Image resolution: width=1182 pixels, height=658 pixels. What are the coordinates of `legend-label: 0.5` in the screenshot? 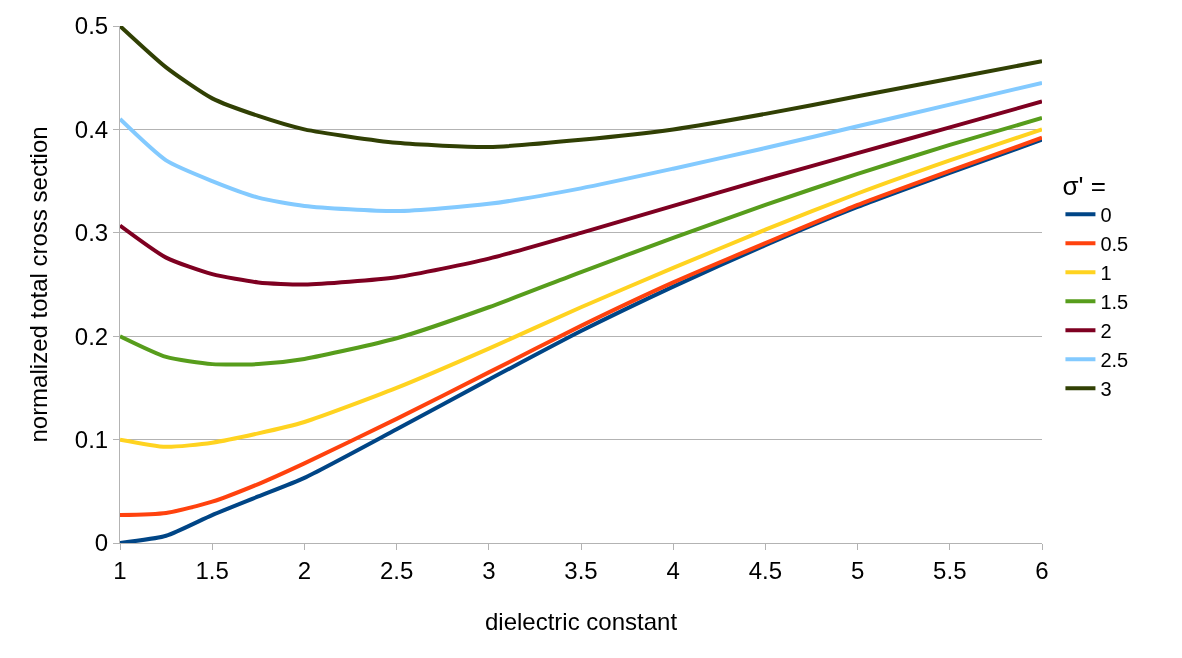 It's located at (1114, 244).